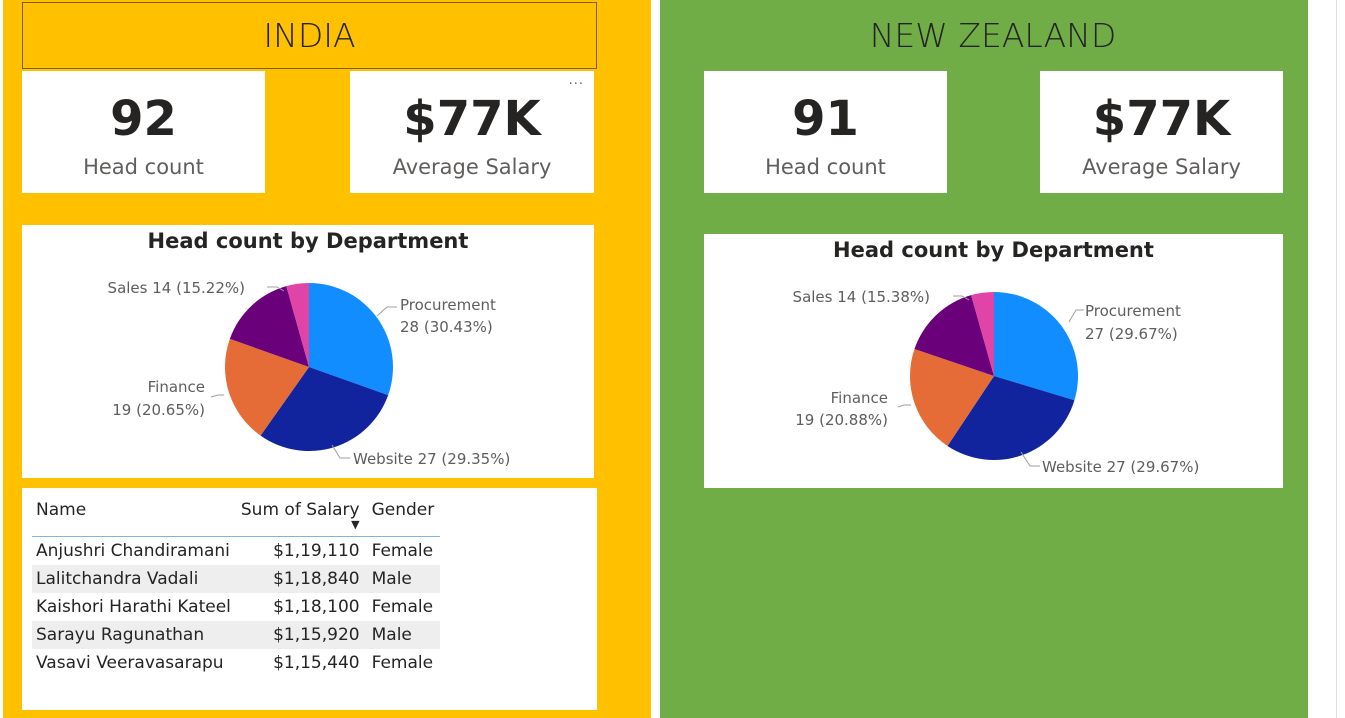 The image size is (1345, 718). I want to click on india-headcount-value: 92, so click(143, 119).